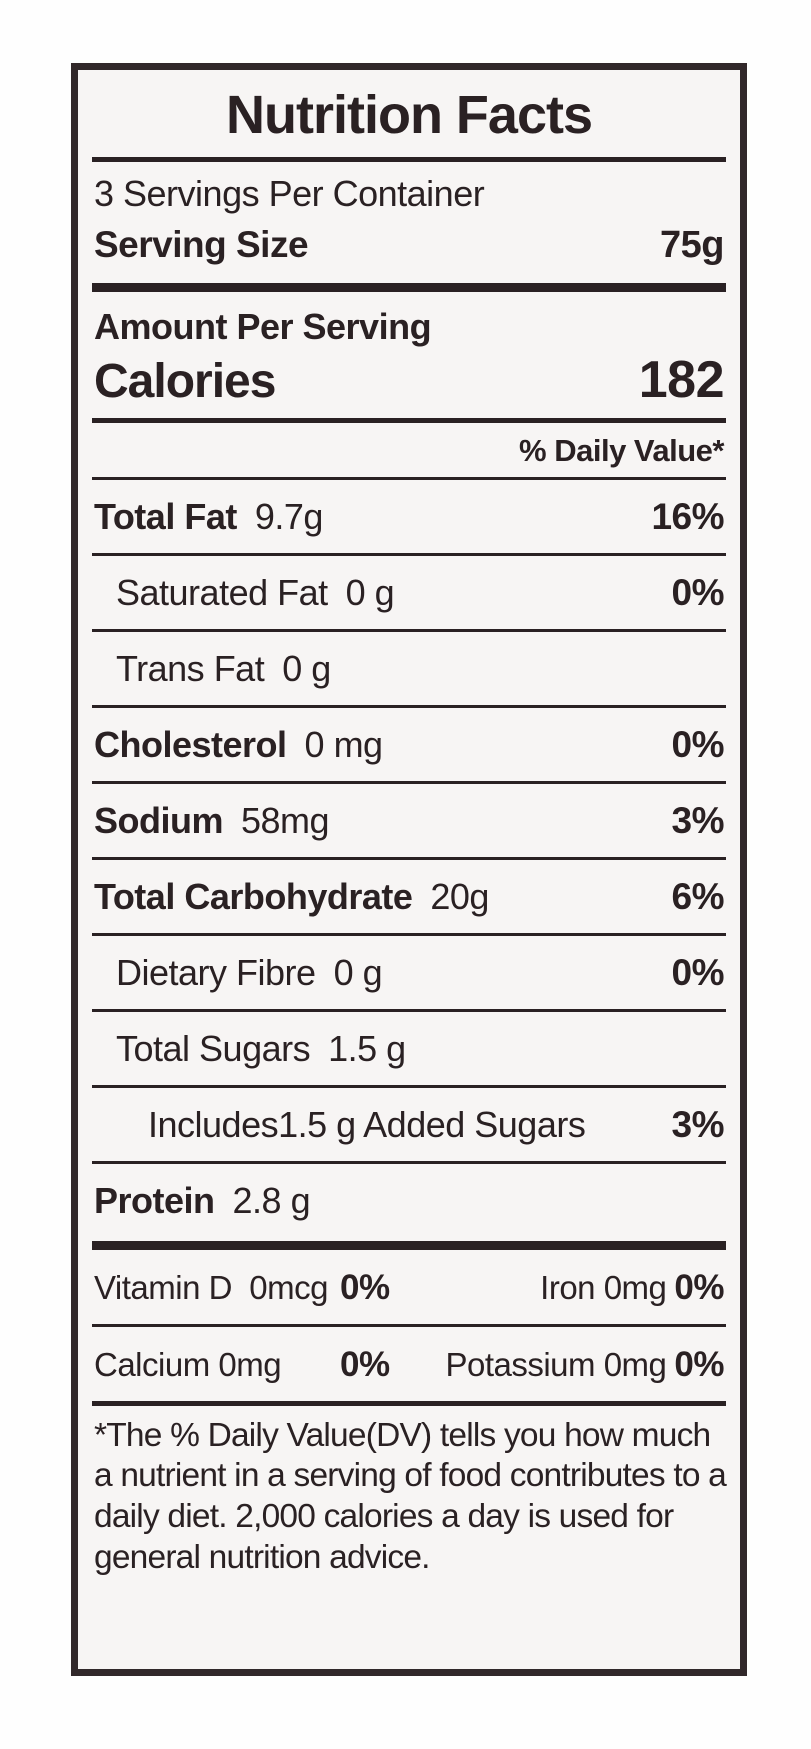  What do you see at coordinates (271, 1200) in the screenshot?
I see `nutrient-amount: 2.8 g` at bounding box center [271, 1200].